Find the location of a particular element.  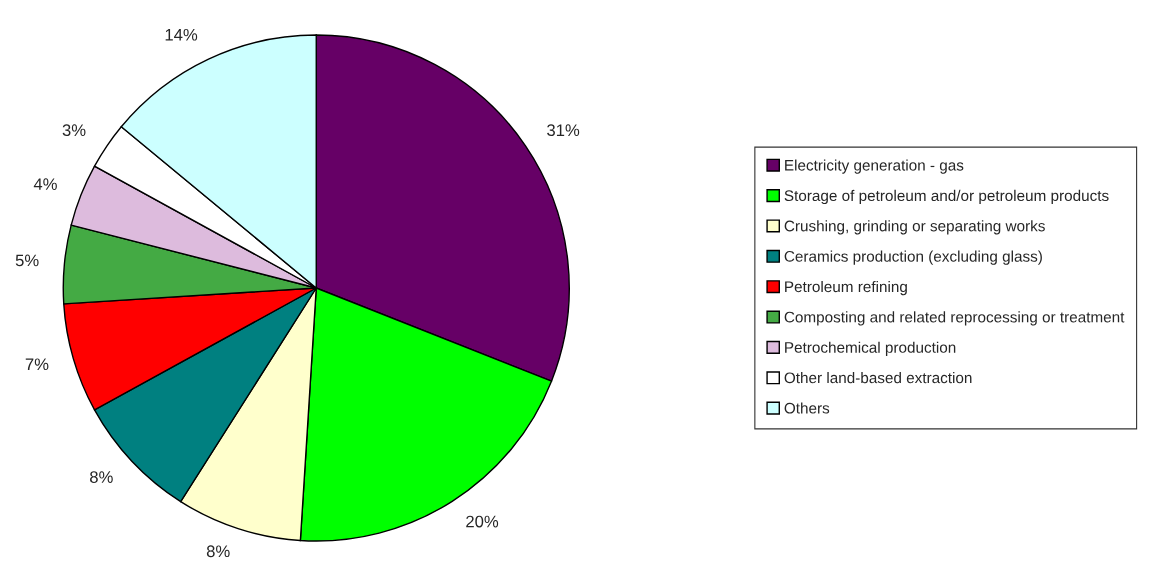

data-label: 31% is located at coordinates (563, 130).